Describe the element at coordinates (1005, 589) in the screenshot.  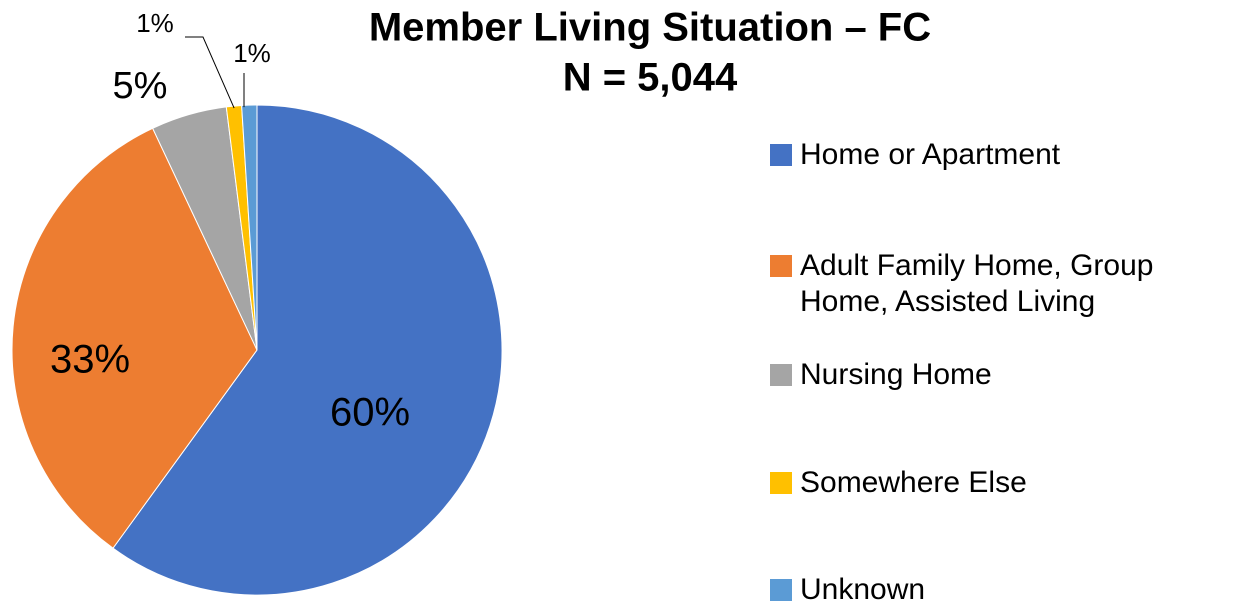
I see `legend-item: Unknown` at that location.